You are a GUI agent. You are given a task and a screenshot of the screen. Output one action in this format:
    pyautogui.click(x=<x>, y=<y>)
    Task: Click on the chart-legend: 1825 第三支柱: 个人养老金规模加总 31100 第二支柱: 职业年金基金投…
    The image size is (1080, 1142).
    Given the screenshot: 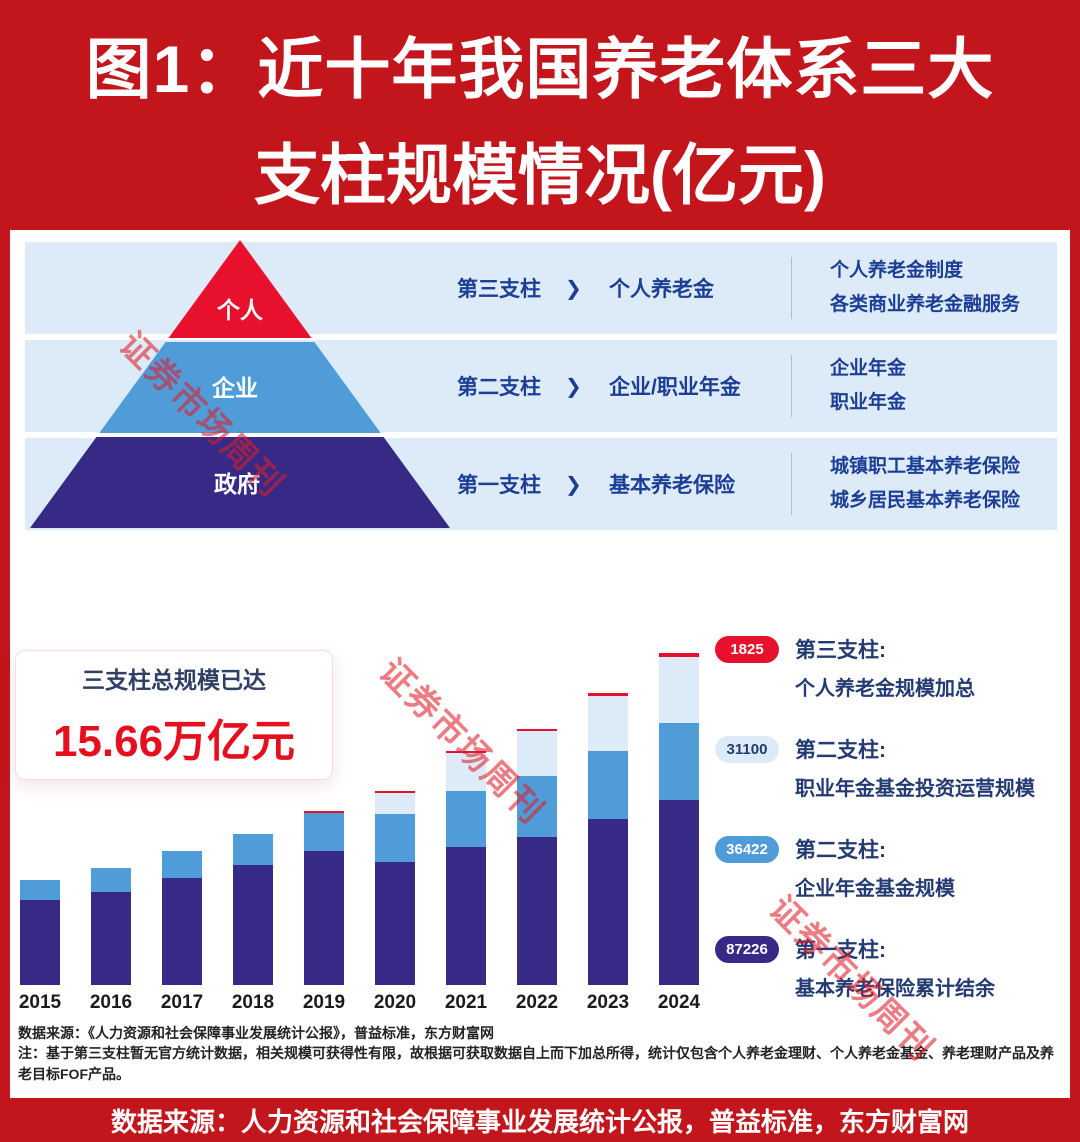 What is the action you would take?
    pyautogui.click(x=890, y=835)
    